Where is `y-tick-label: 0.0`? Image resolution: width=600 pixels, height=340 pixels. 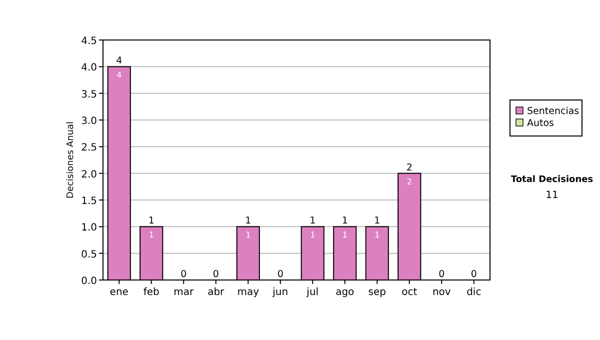
y-tick-label: 0.0 is located at coordinates (89, 281).